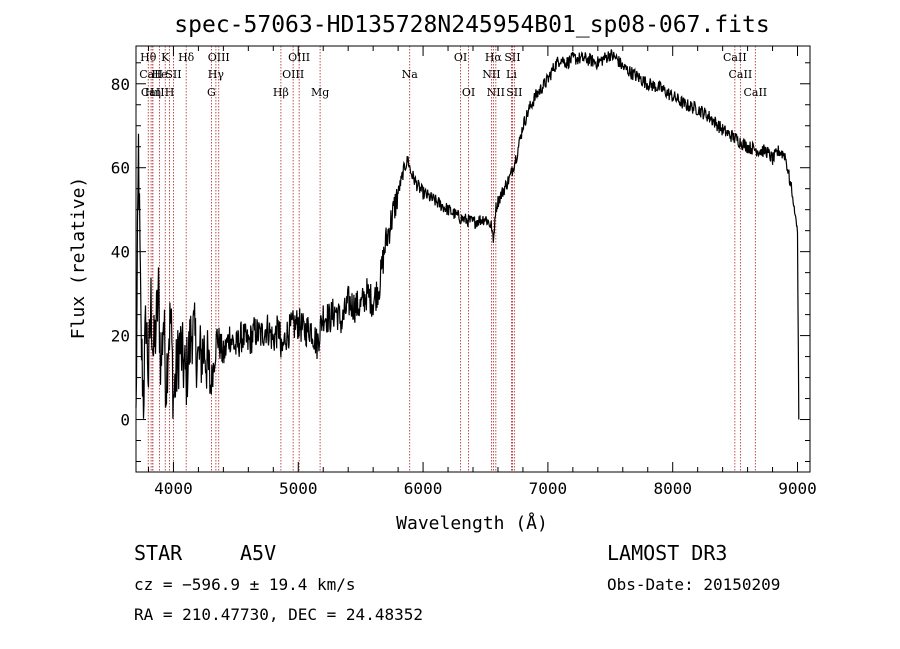  I want to click on line-label-8: Hδ, so click(186, 57).